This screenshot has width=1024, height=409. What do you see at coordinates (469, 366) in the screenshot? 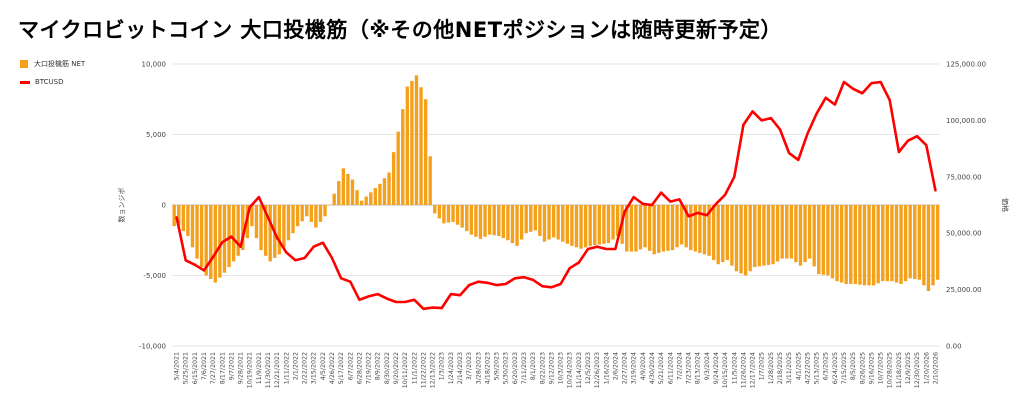
I see `x-tick-label: 3/7/2023` at bounding box center [469, 366].